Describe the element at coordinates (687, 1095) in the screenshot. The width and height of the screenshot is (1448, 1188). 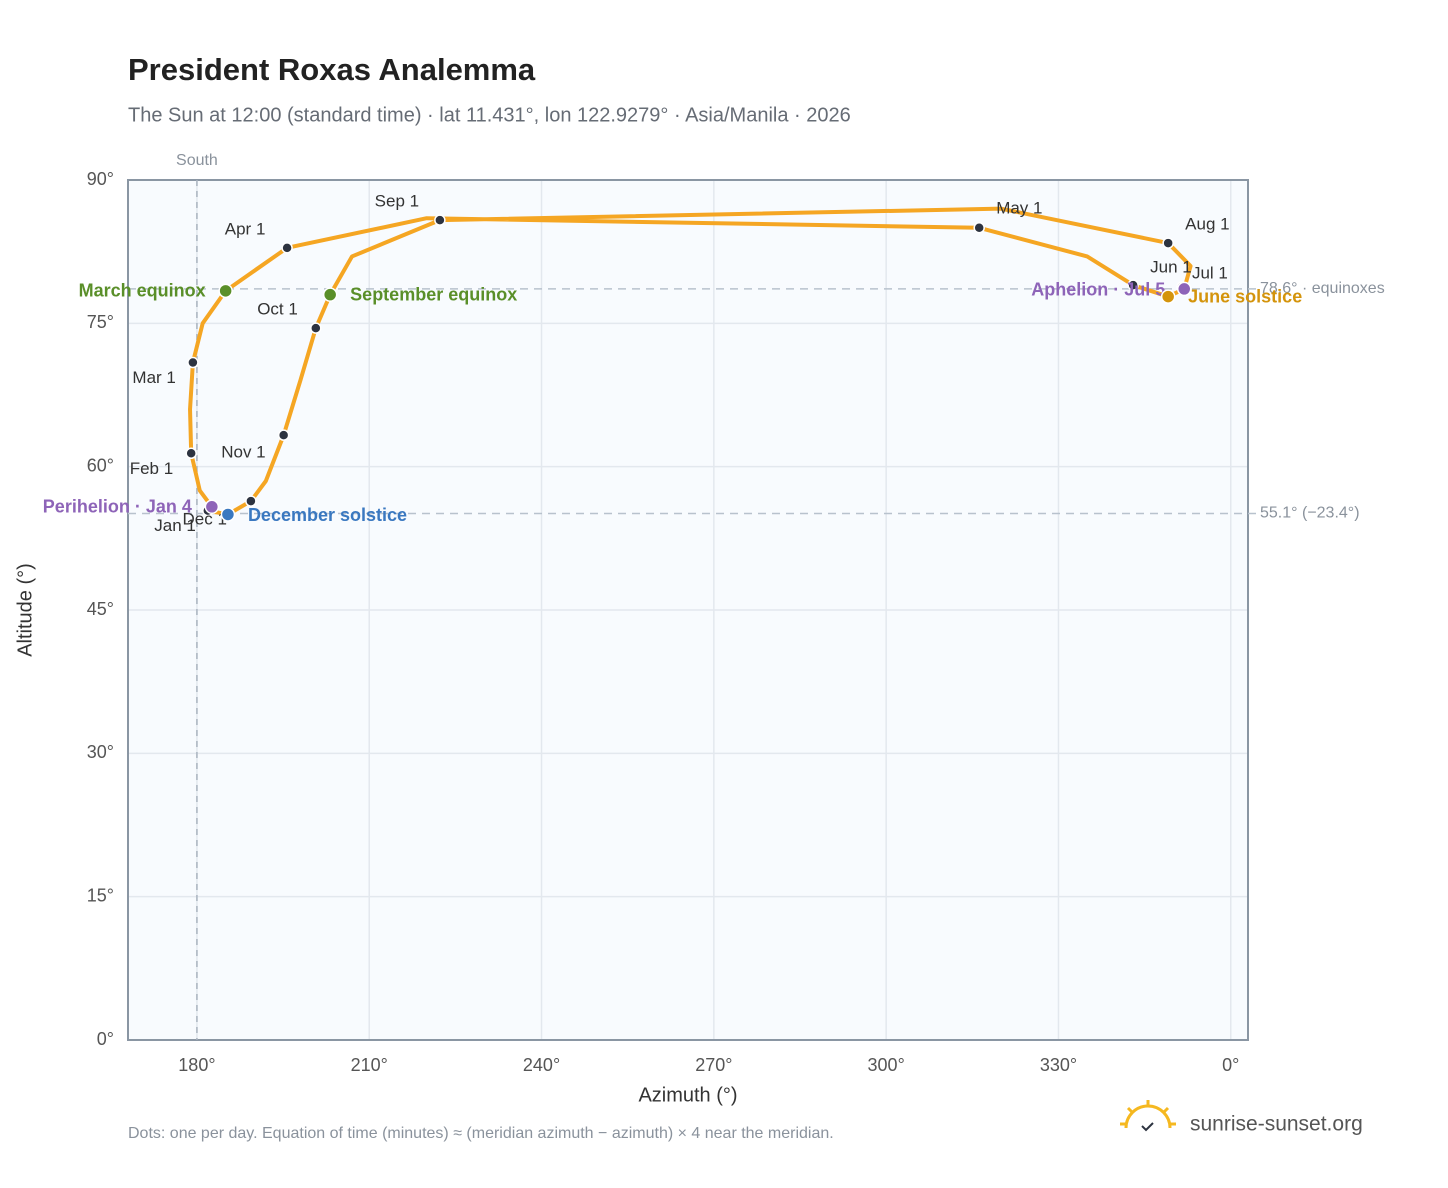
I see `x-axis-label: Azimuth (°)` at that location.